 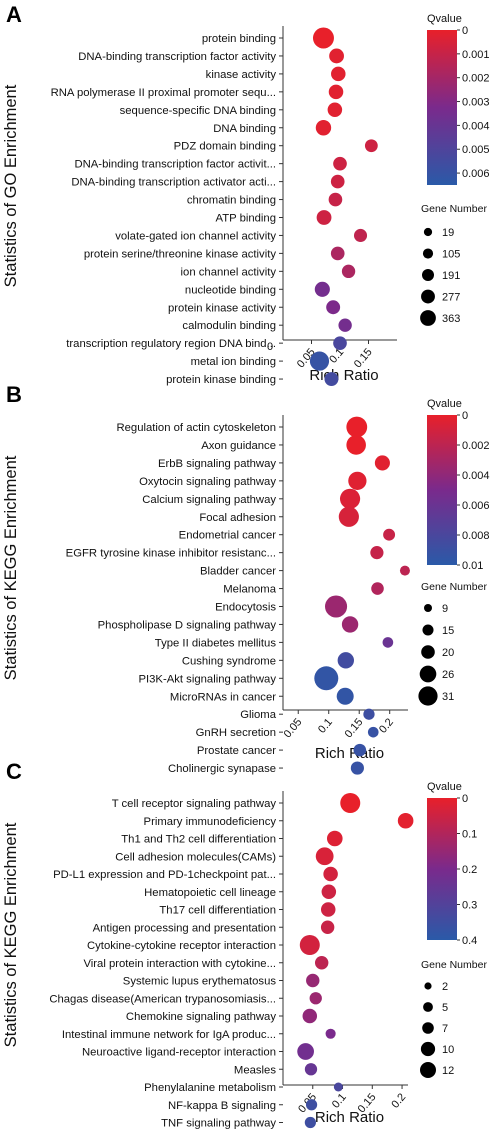 I want to click on term-label: Melanoma, so click(x=249, y=590).